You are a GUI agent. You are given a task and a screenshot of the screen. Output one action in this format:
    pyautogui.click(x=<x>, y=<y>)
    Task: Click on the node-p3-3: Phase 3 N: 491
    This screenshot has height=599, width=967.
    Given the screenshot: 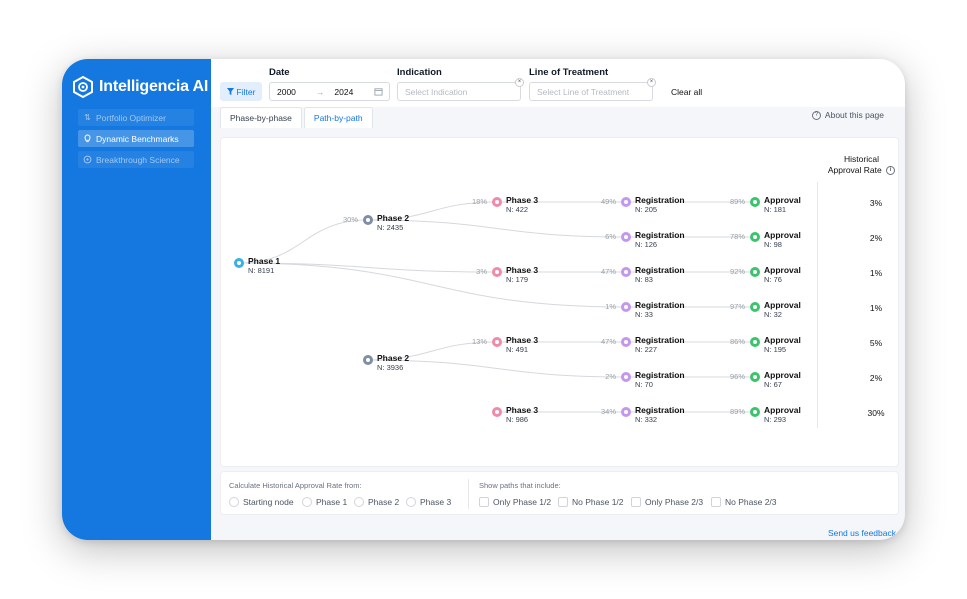 What is the action you would take?
    pyautogui.click(x=515, y=345)
    